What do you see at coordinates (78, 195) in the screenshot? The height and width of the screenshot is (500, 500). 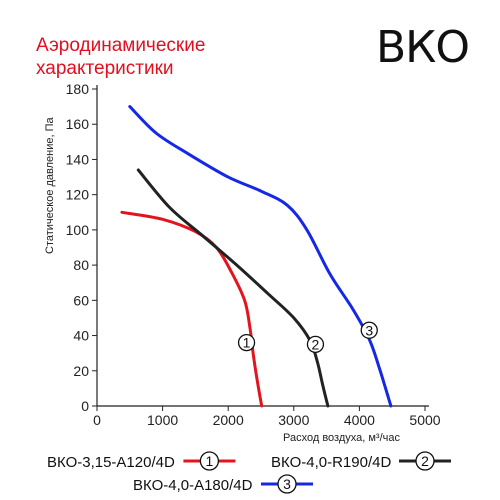 I see `y-tick-label: 120` at bounding box center [78, 195].